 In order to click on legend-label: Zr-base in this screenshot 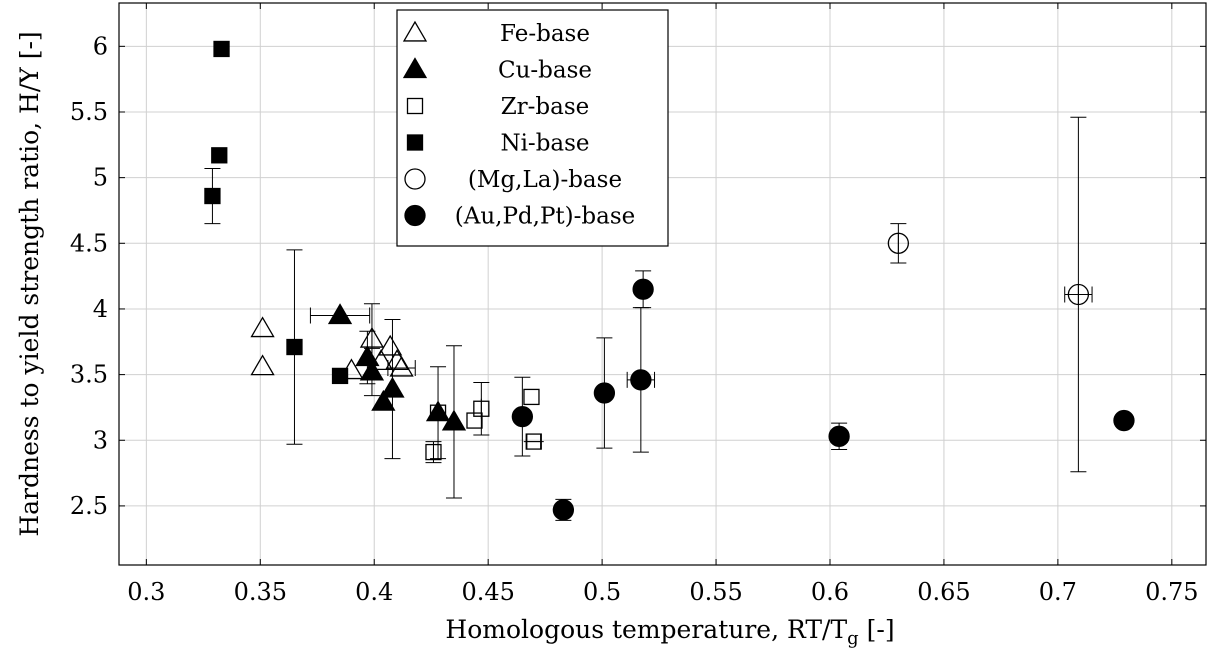, I will do `click(545, 107)`.